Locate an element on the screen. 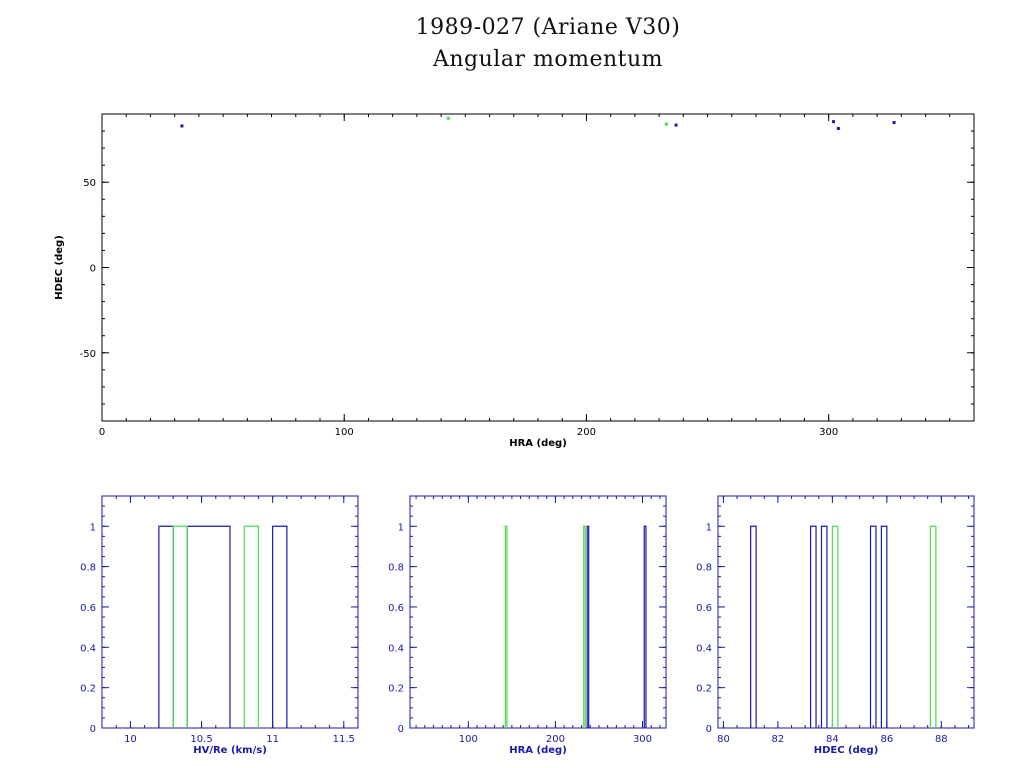 This screenshot has width=1024, height=768. main-plot-xtick-label: 200 is located at coordinates (586, 432).